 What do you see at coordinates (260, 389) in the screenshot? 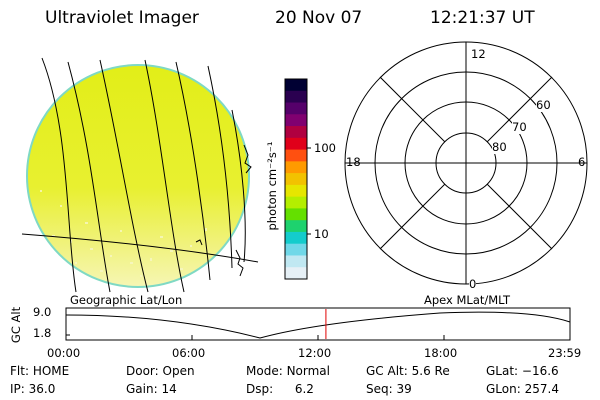
I see `status-dsp-label: Dsp:` at bounding box center [260, 389].